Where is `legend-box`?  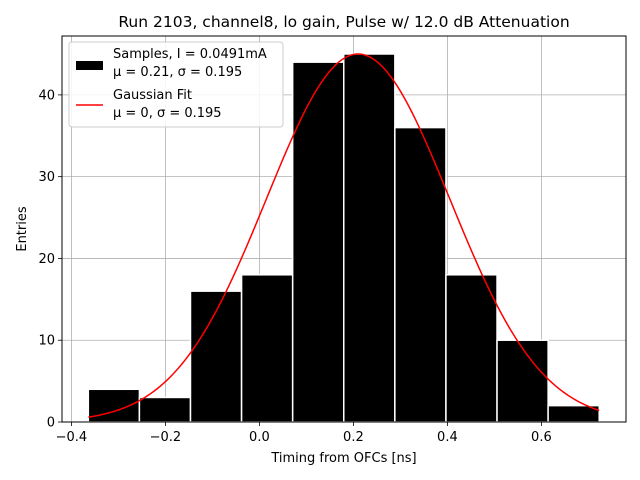
legend-box is located at coordinates (176, 84).